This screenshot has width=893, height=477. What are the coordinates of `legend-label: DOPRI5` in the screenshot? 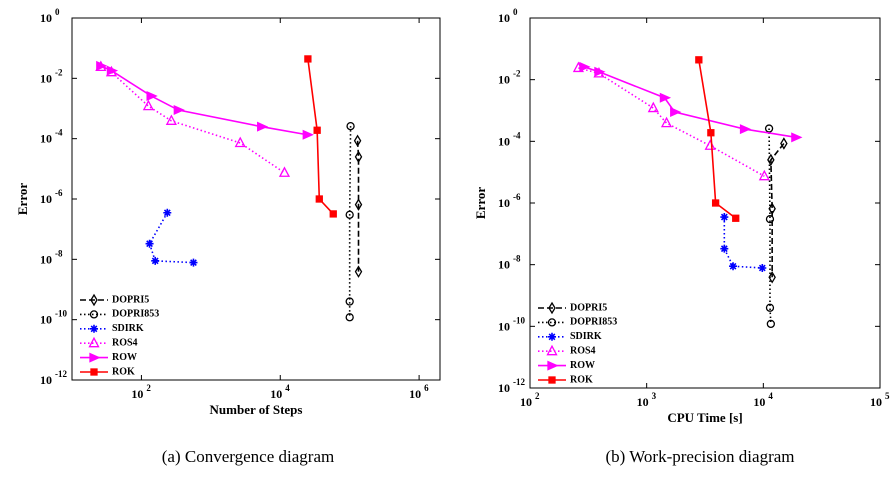 It's located at (588, 307).